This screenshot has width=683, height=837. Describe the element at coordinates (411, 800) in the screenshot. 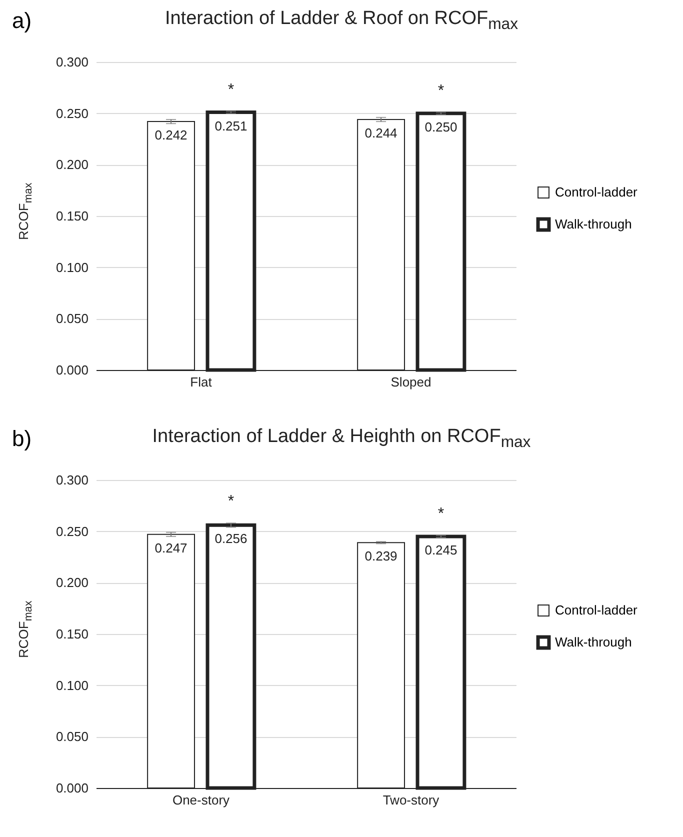

I see `x-tick-label: Two-story` at that location.